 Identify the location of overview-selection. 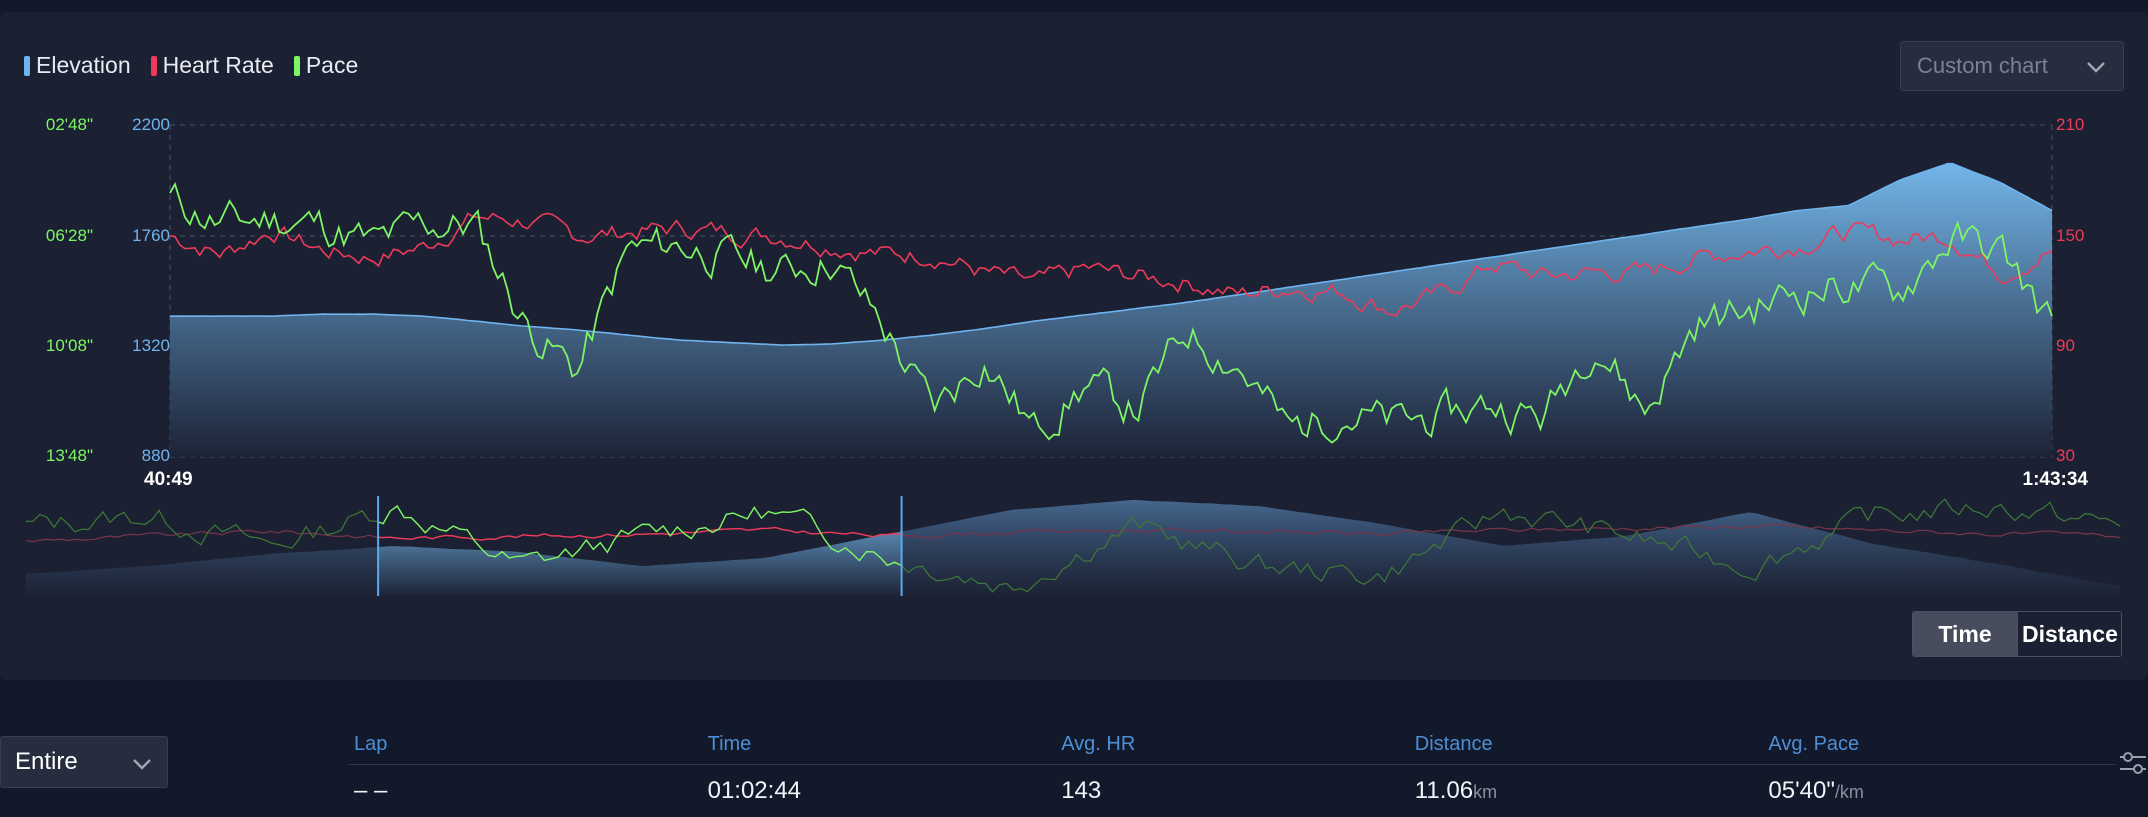
(640, 550).